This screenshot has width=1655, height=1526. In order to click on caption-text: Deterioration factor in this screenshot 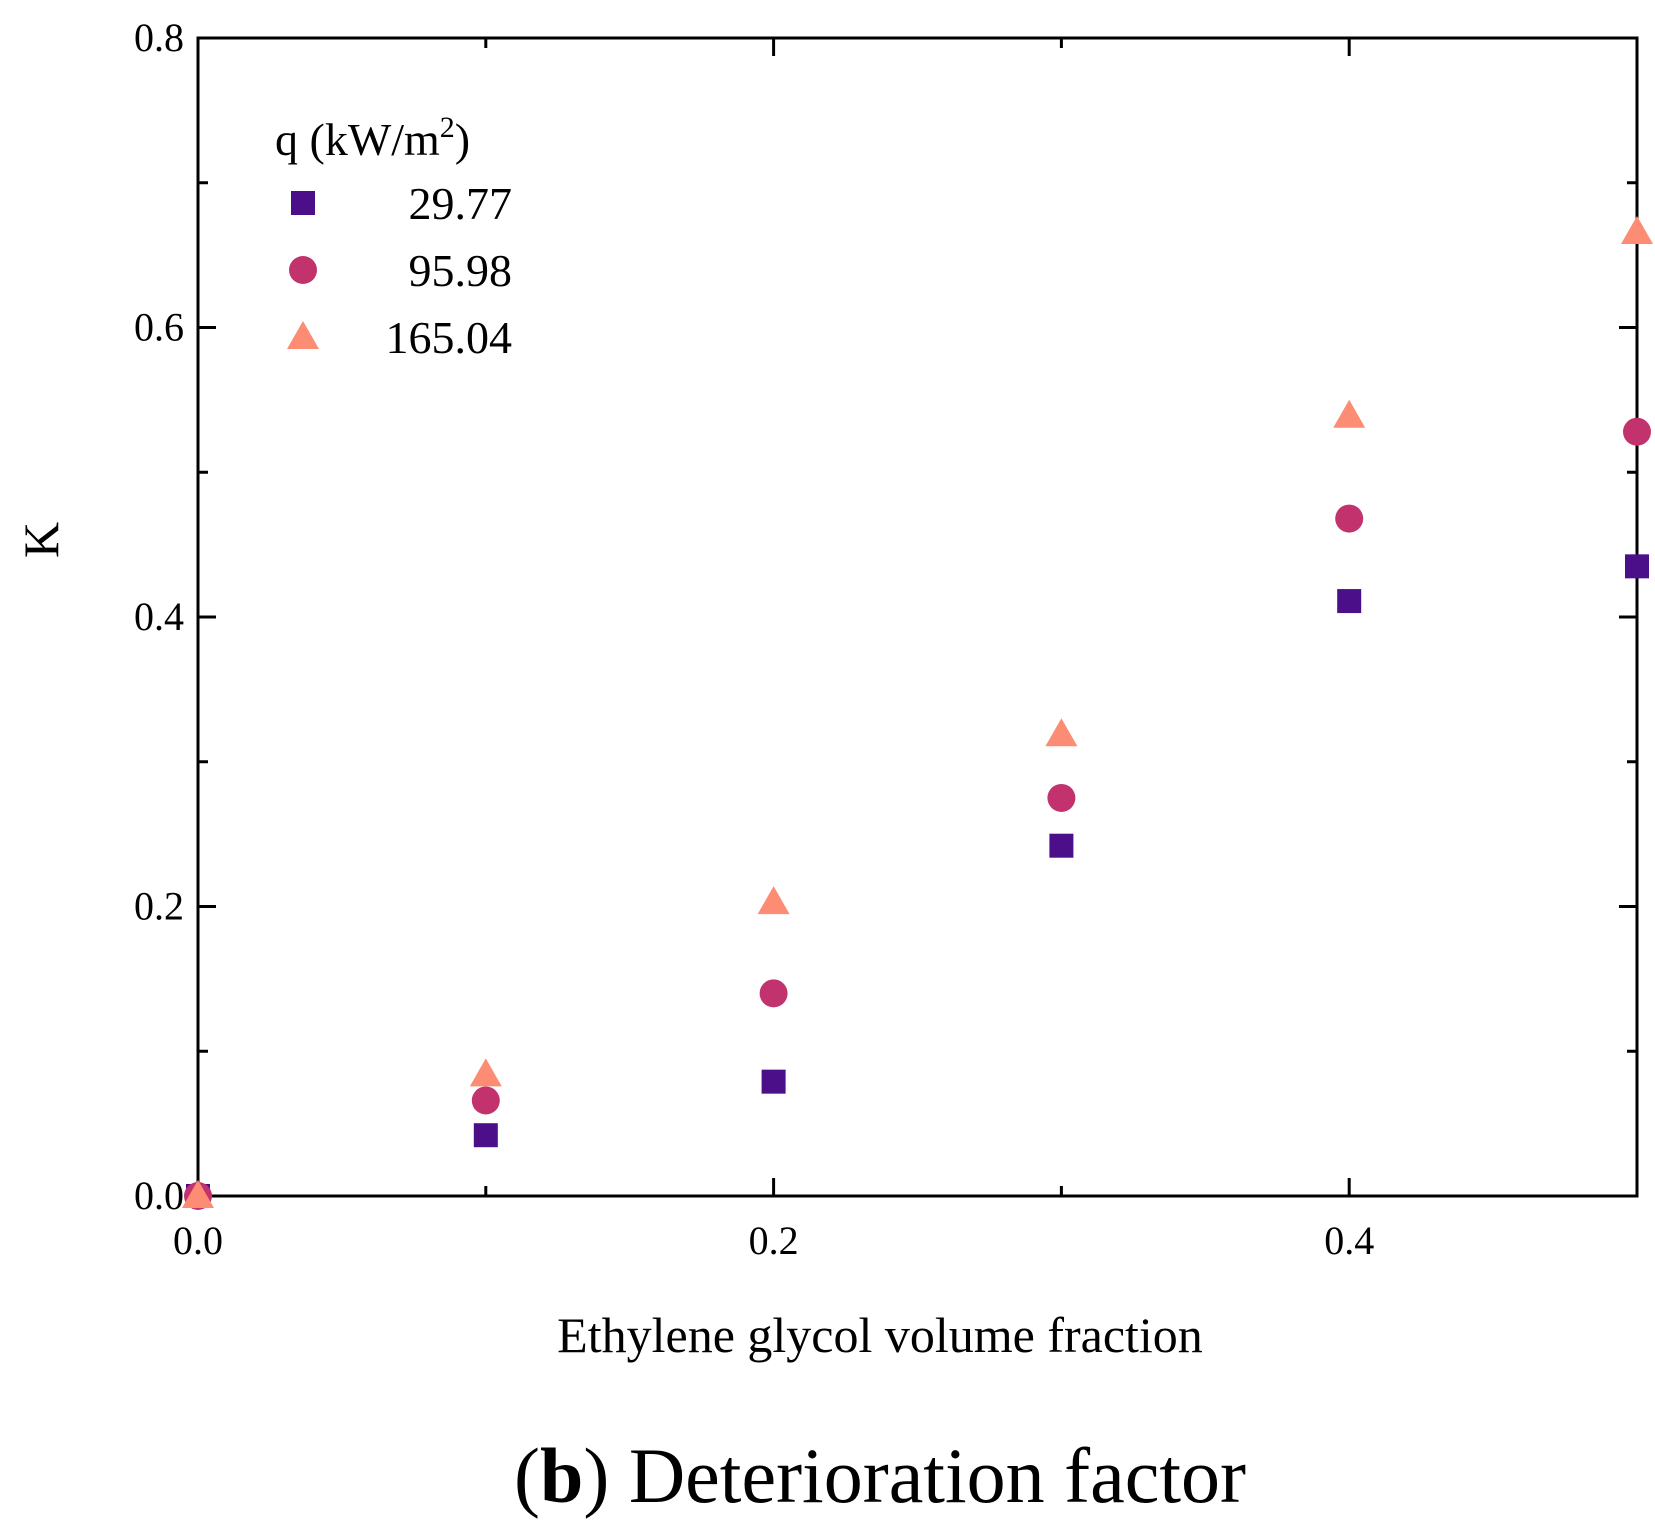, I will do `click(927, 1475)`.